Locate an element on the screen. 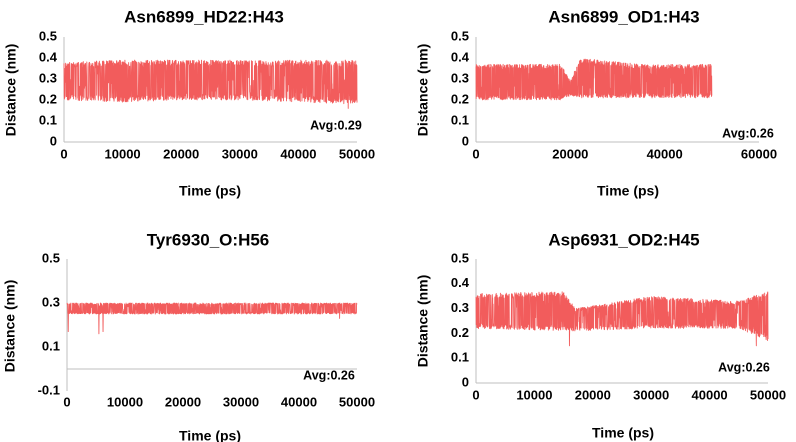  y-tick-label: -0.1 is located at coordinates (49, 389).